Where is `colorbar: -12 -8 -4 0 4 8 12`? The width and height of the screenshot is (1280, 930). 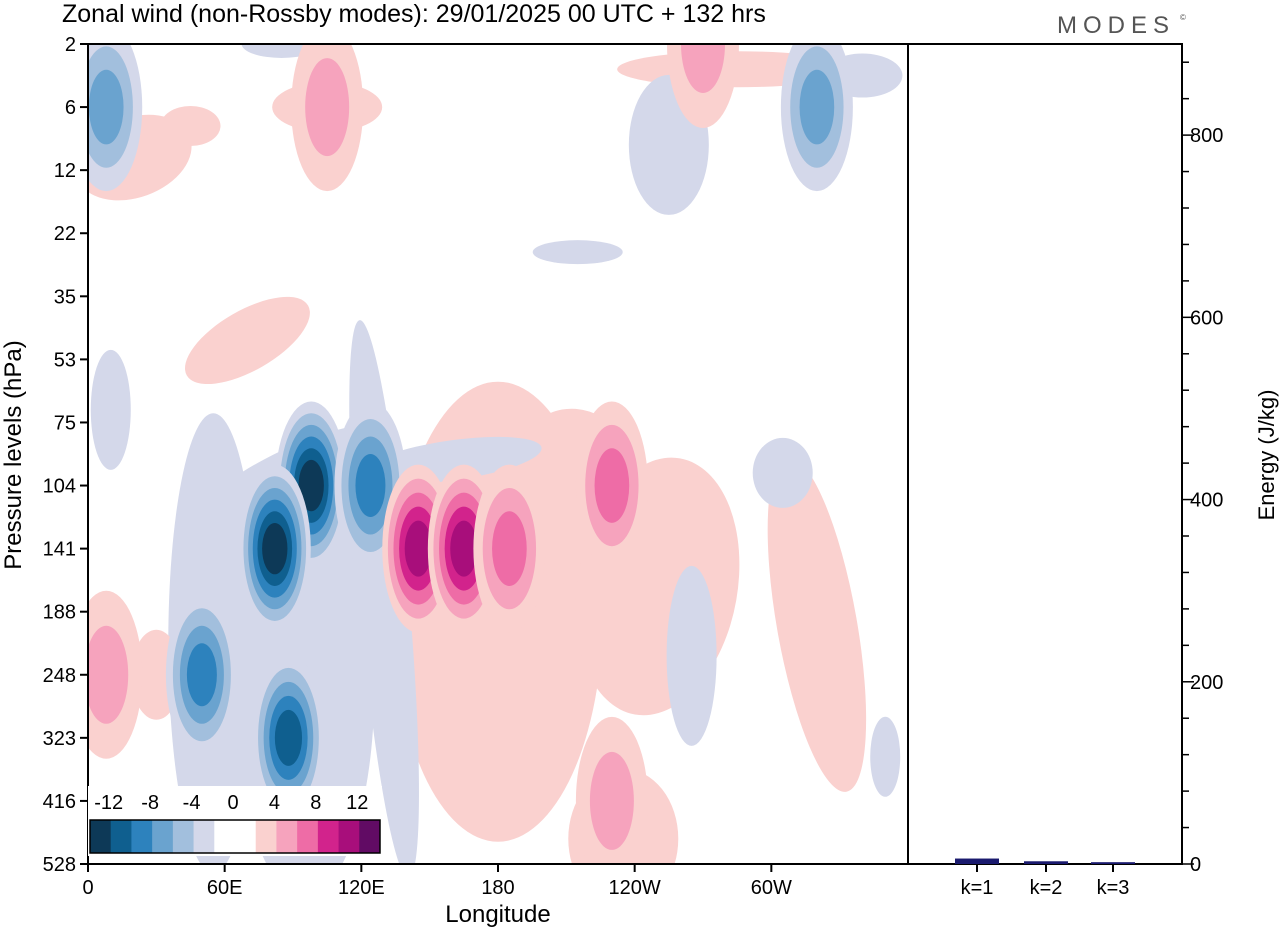 colorbar: -12 -8 -4 0 4 8 12 is located at coordinates (235, 821).